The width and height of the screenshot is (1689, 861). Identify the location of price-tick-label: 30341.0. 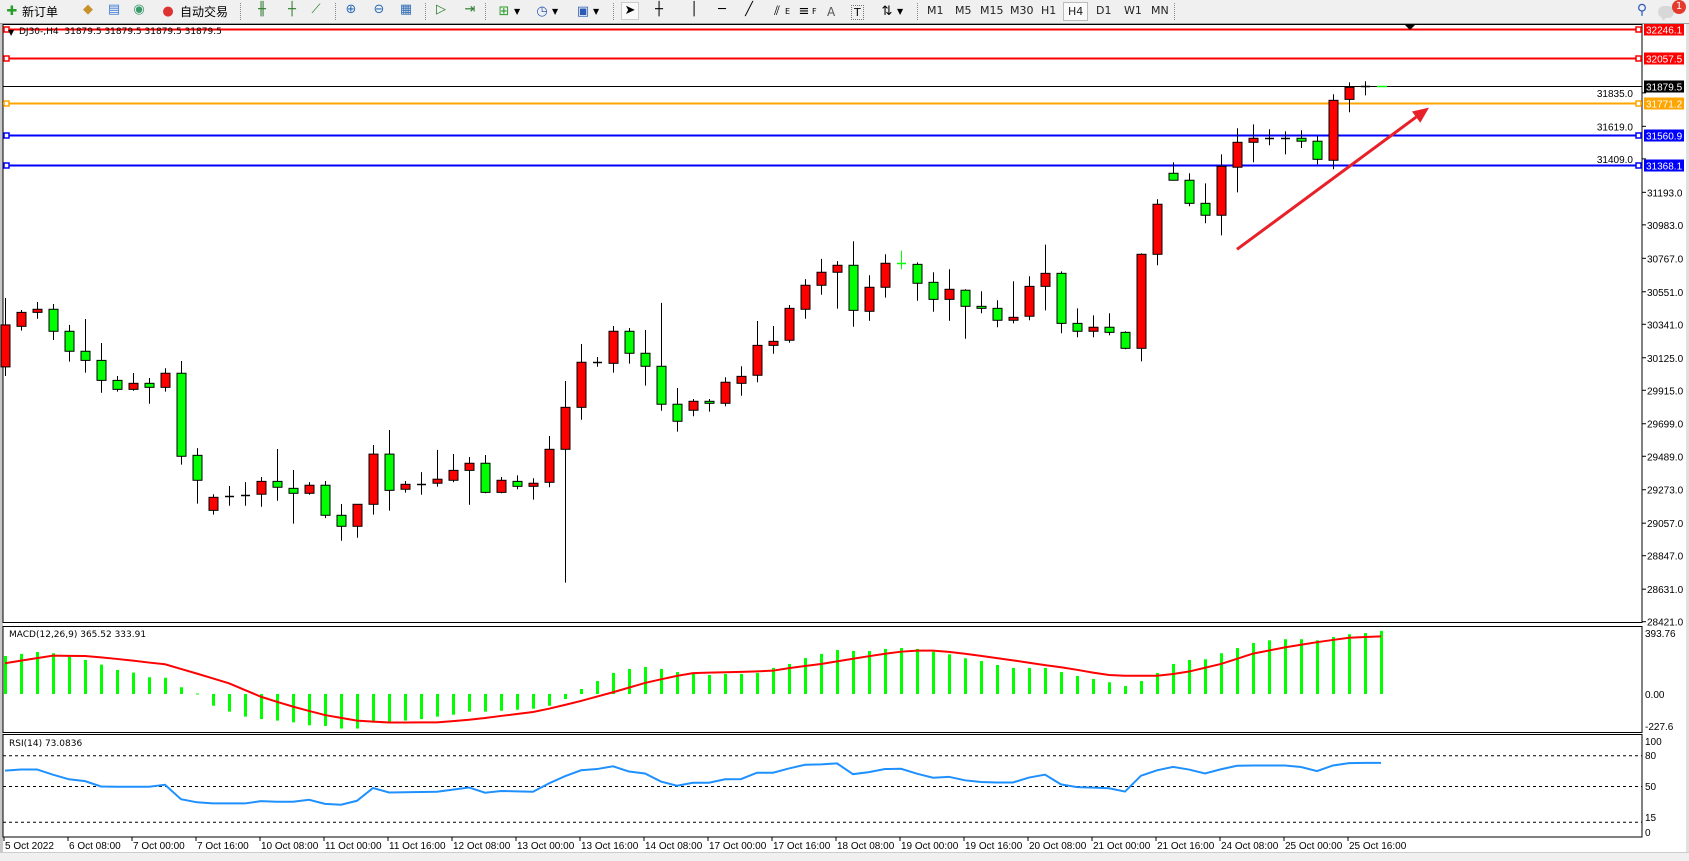
(1665, 325).